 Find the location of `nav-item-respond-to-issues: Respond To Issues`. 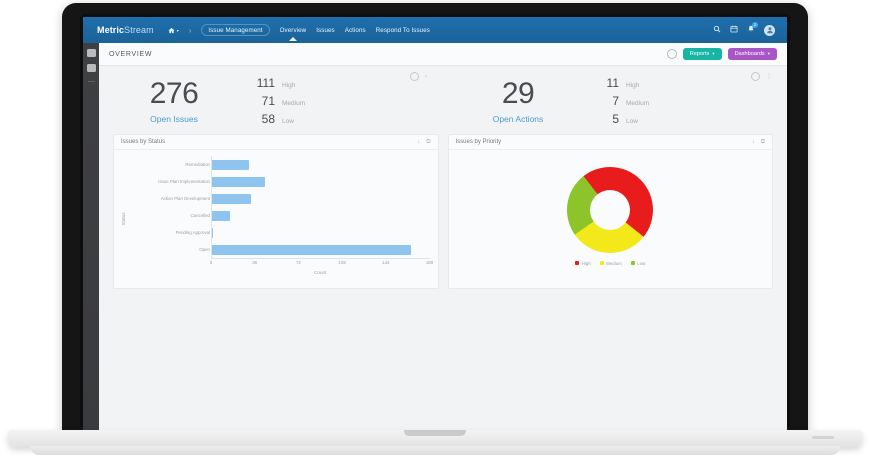

nav-item-respond-to-issues: Respond To Issues is located at coordinates (402, 30).